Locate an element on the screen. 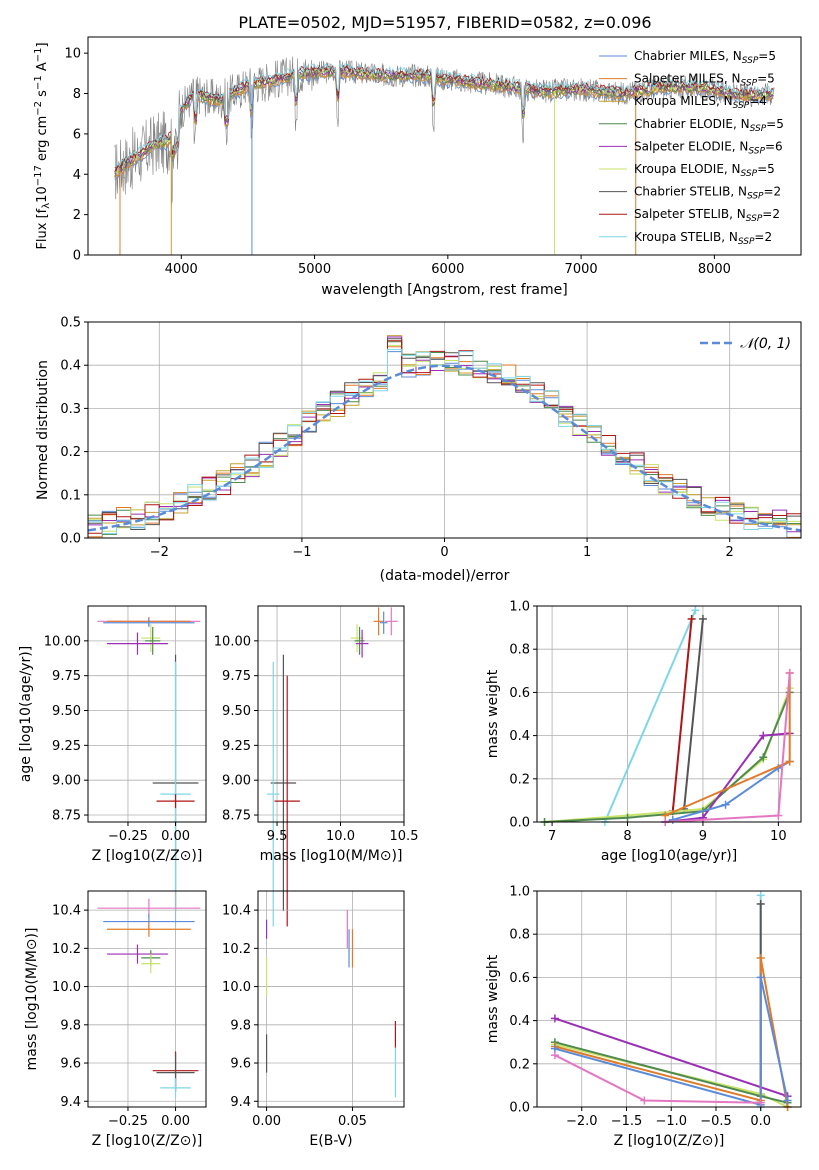  histogram-chabrier_stelib is located at coordinates (444, 435).